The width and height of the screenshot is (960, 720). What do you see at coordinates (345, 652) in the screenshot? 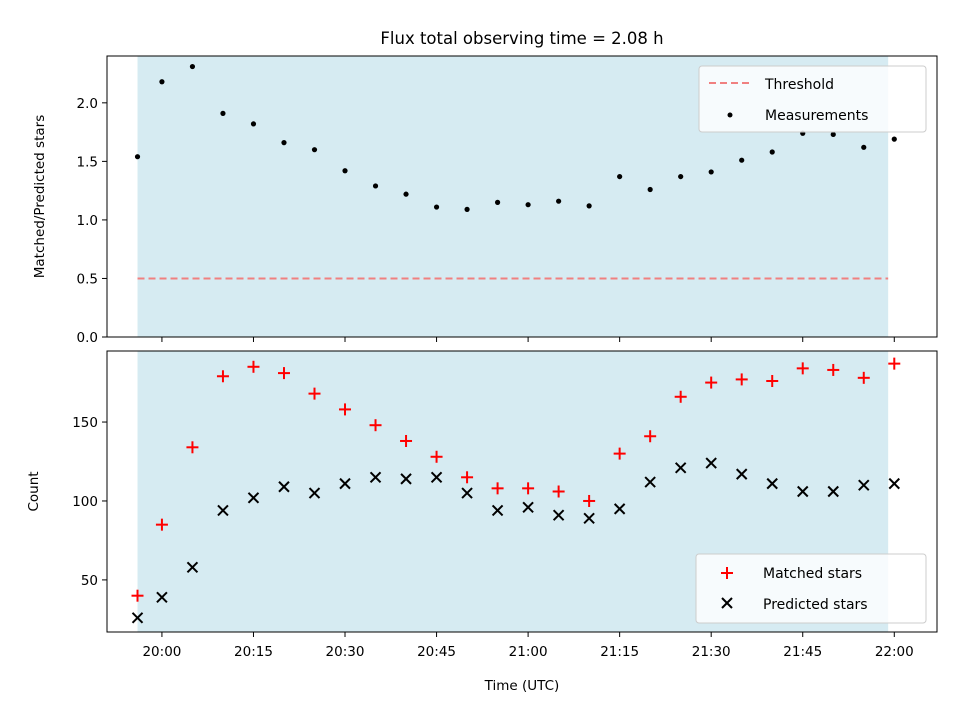
I see `bottom-xtick-label-2: 20:30` at bounding box center [345, 652].